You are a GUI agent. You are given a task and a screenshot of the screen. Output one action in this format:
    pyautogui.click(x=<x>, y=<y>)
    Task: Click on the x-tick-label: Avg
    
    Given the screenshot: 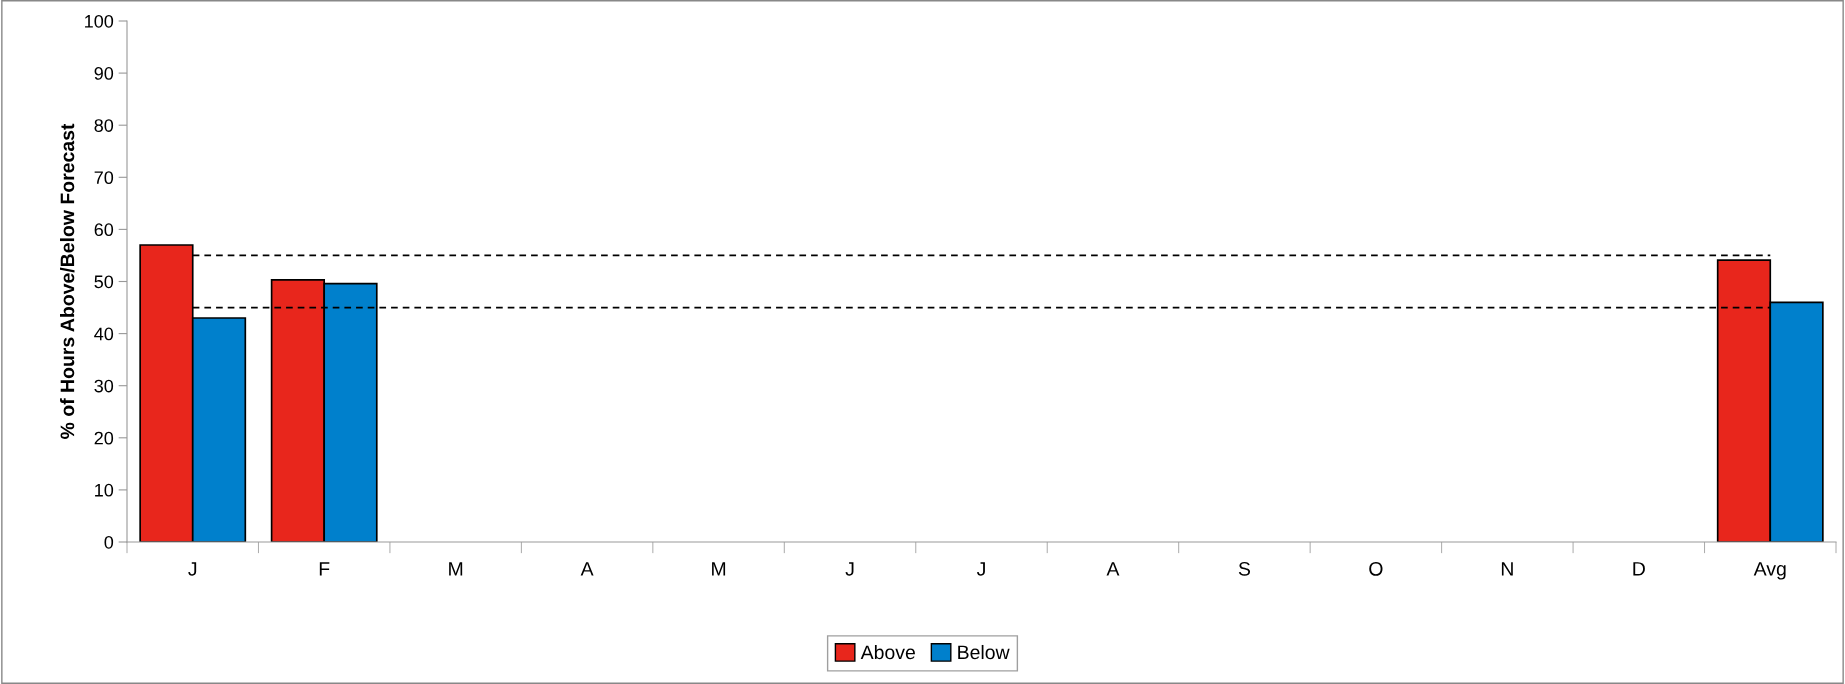 What is the action you would take?
    pyautogui.click(x=1769, y=571)
    